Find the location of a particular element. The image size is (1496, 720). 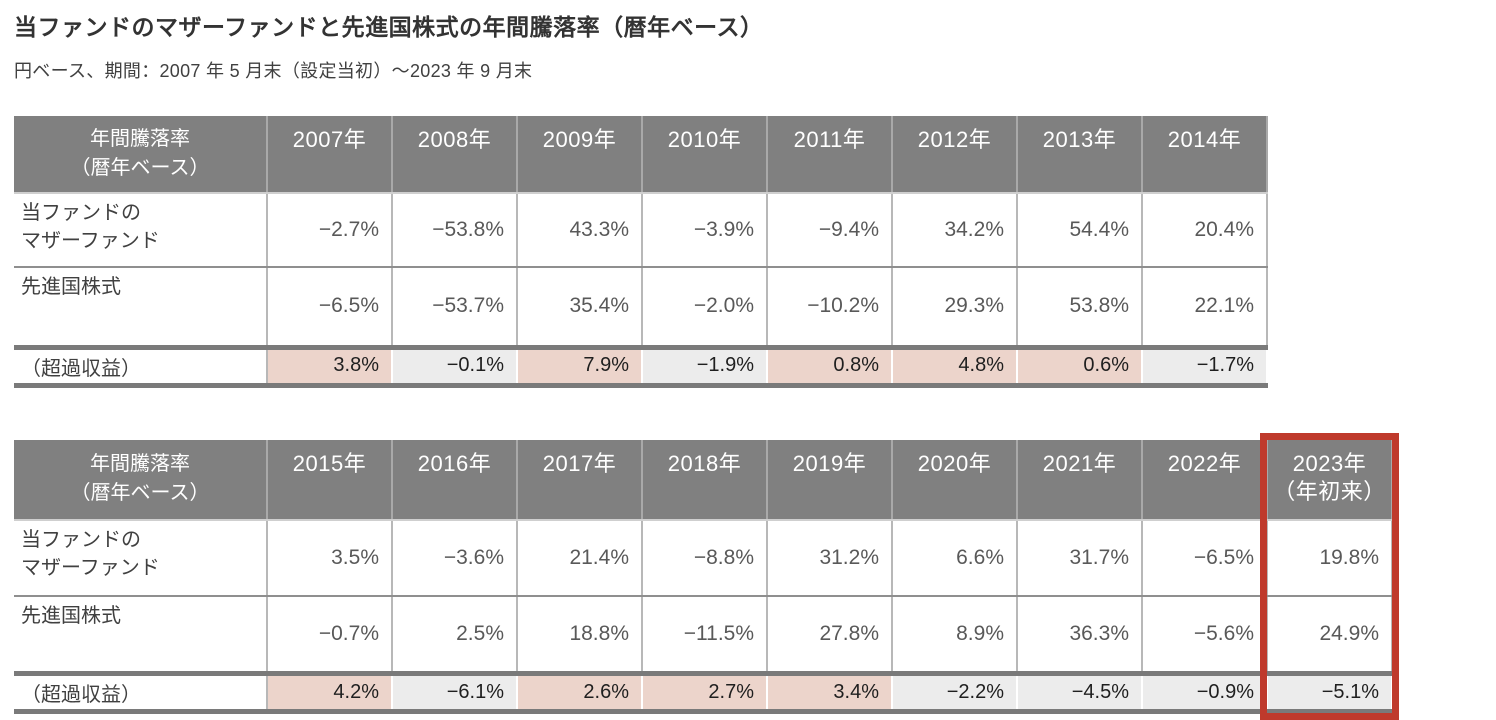

year-header: 2012年 is located at coordinates (954, 154).